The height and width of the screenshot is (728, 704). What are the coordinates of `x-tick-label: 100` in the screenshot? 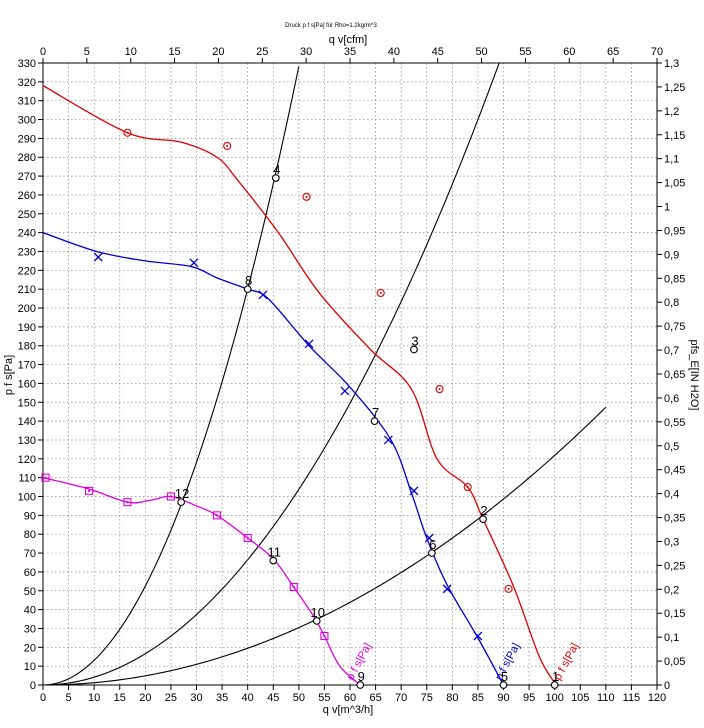 It's located at (554, 698).